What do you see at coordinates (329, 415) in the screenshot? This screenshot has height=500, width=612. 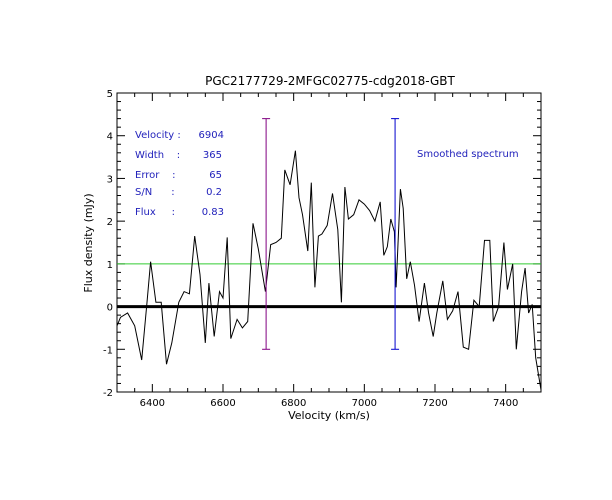 I see `x-axis-label: Velocity (km/s)` at bounding box center [329, 415].